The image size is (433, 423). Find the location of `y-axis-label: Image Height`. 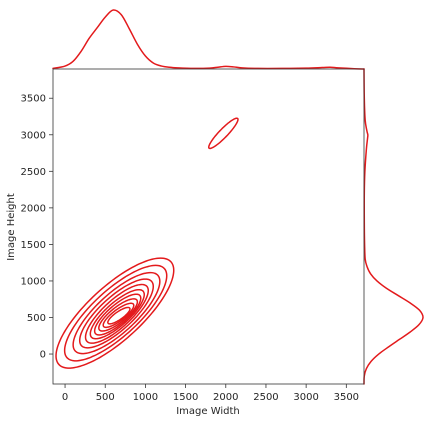

y-axis-label: Image Height is located at coordinates (11, 227).